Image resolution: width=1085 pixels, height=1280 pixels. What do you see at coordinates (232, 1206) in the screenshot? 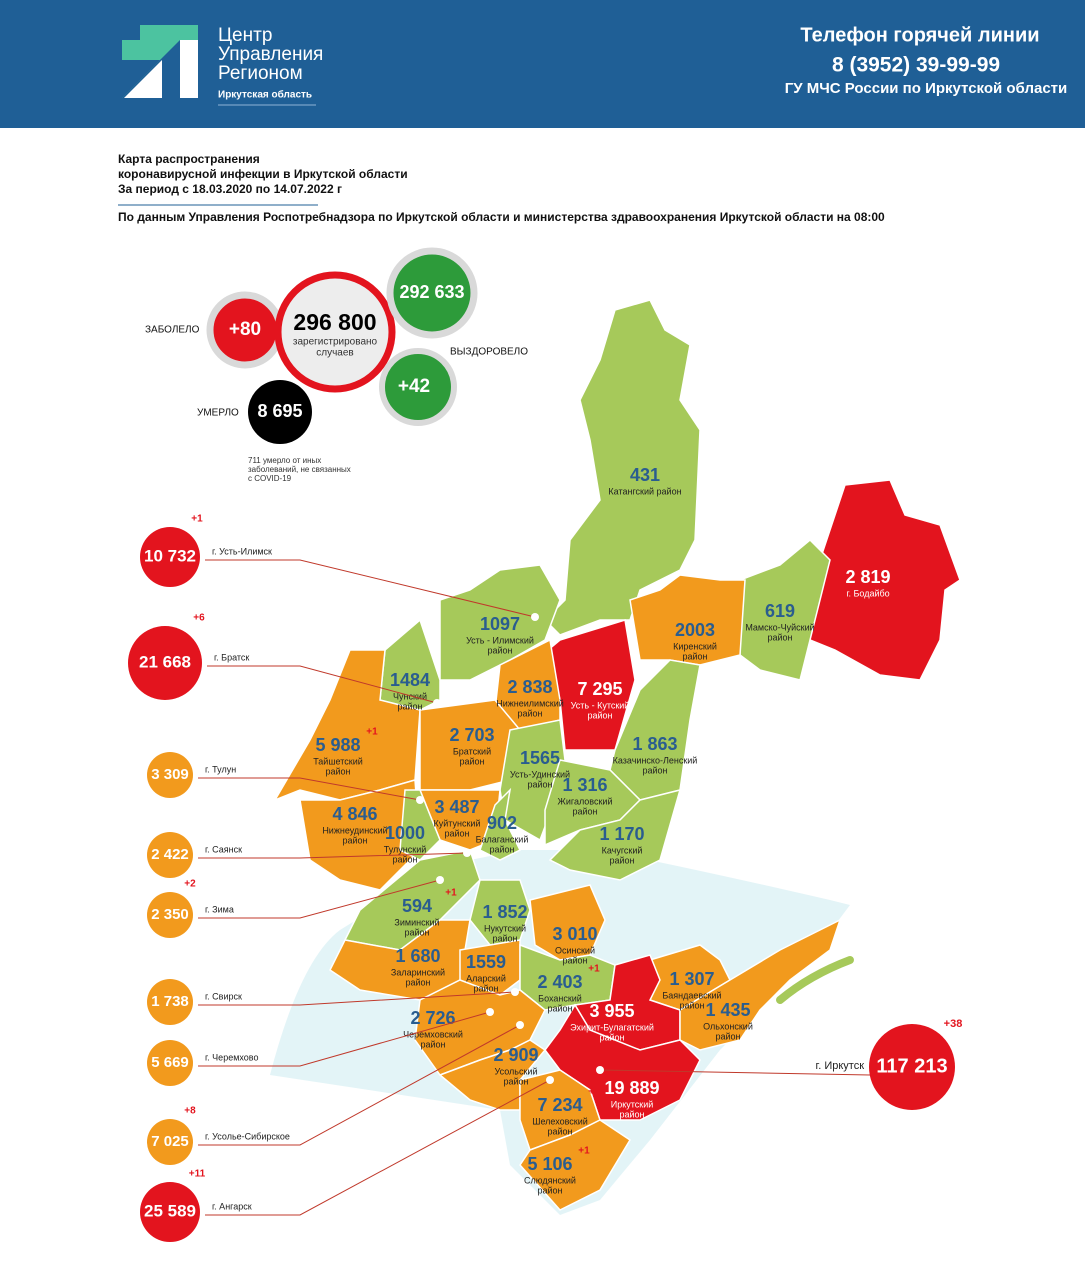
I see `city-name: г. Ангарск` at bounding box center [232, 1206].